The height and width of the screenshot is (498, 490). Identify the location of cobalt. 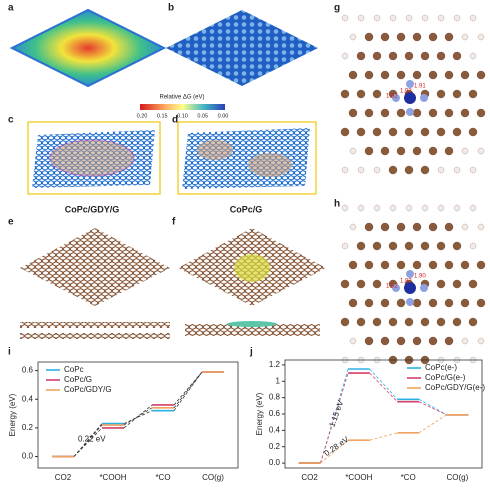
(410, 98).